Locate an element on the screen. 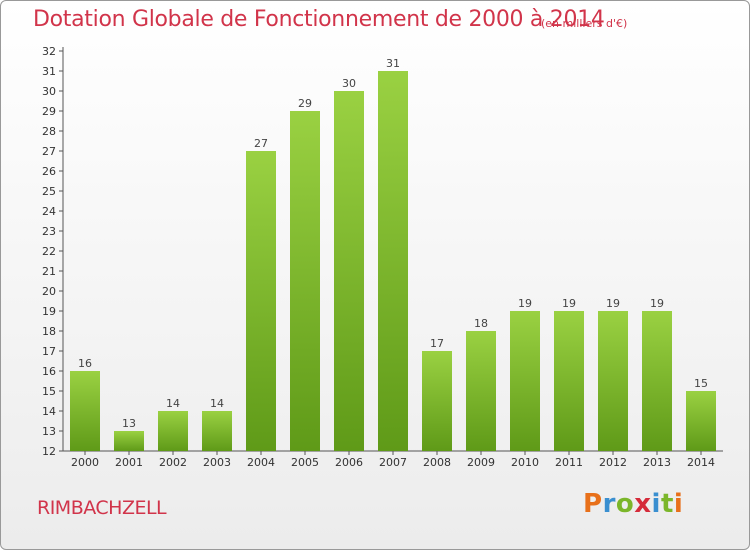 Image resolution: width=750 pixels, height=550 pixels. logo-letter: P is located at coordinates (593, 504).